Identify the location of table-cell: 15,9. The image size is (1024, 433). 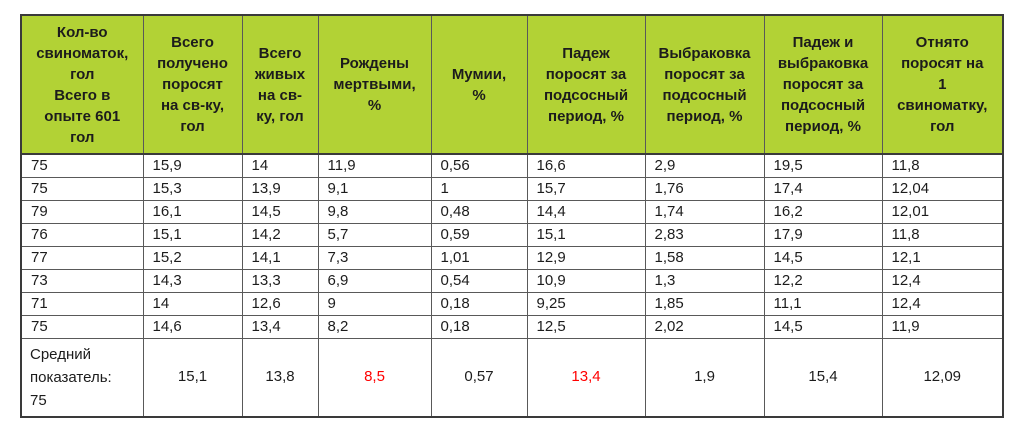
(192, 165).